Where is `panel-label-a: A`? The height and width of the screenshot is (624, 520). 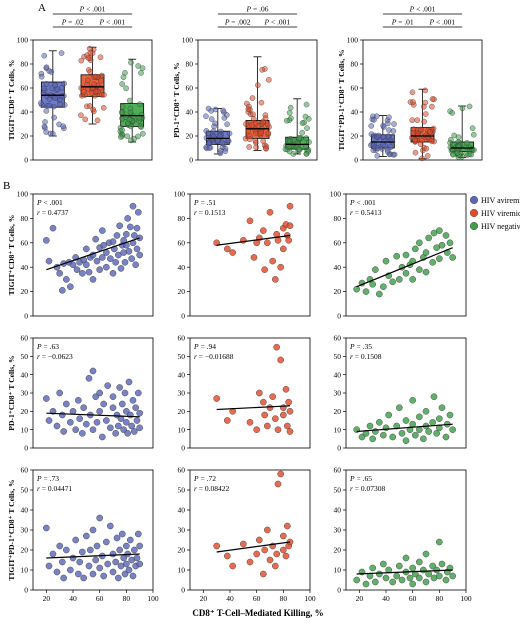 panel-label-a: A is located at coordinates (42, 8).